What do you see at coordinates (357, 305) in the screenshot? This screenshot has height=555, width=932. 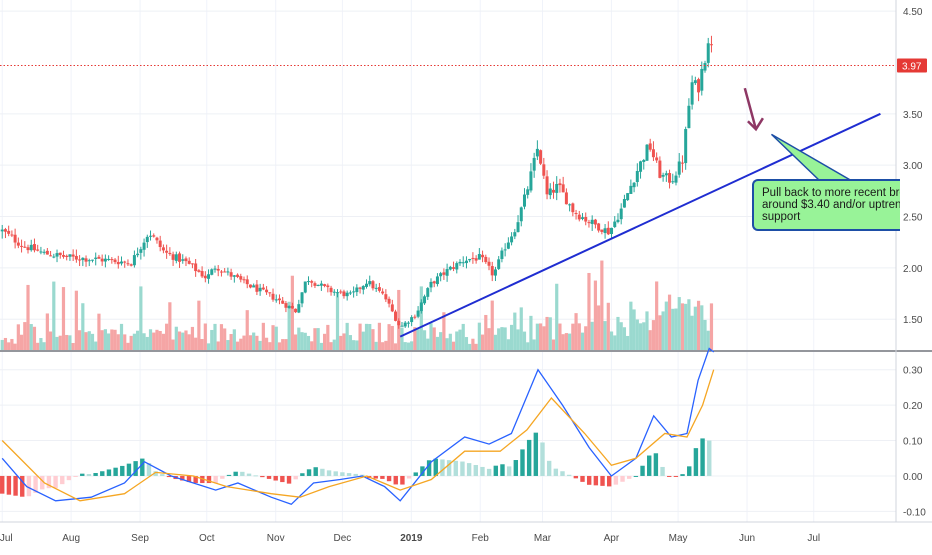 I see `volume-bars` at bounding box center [357, 305].